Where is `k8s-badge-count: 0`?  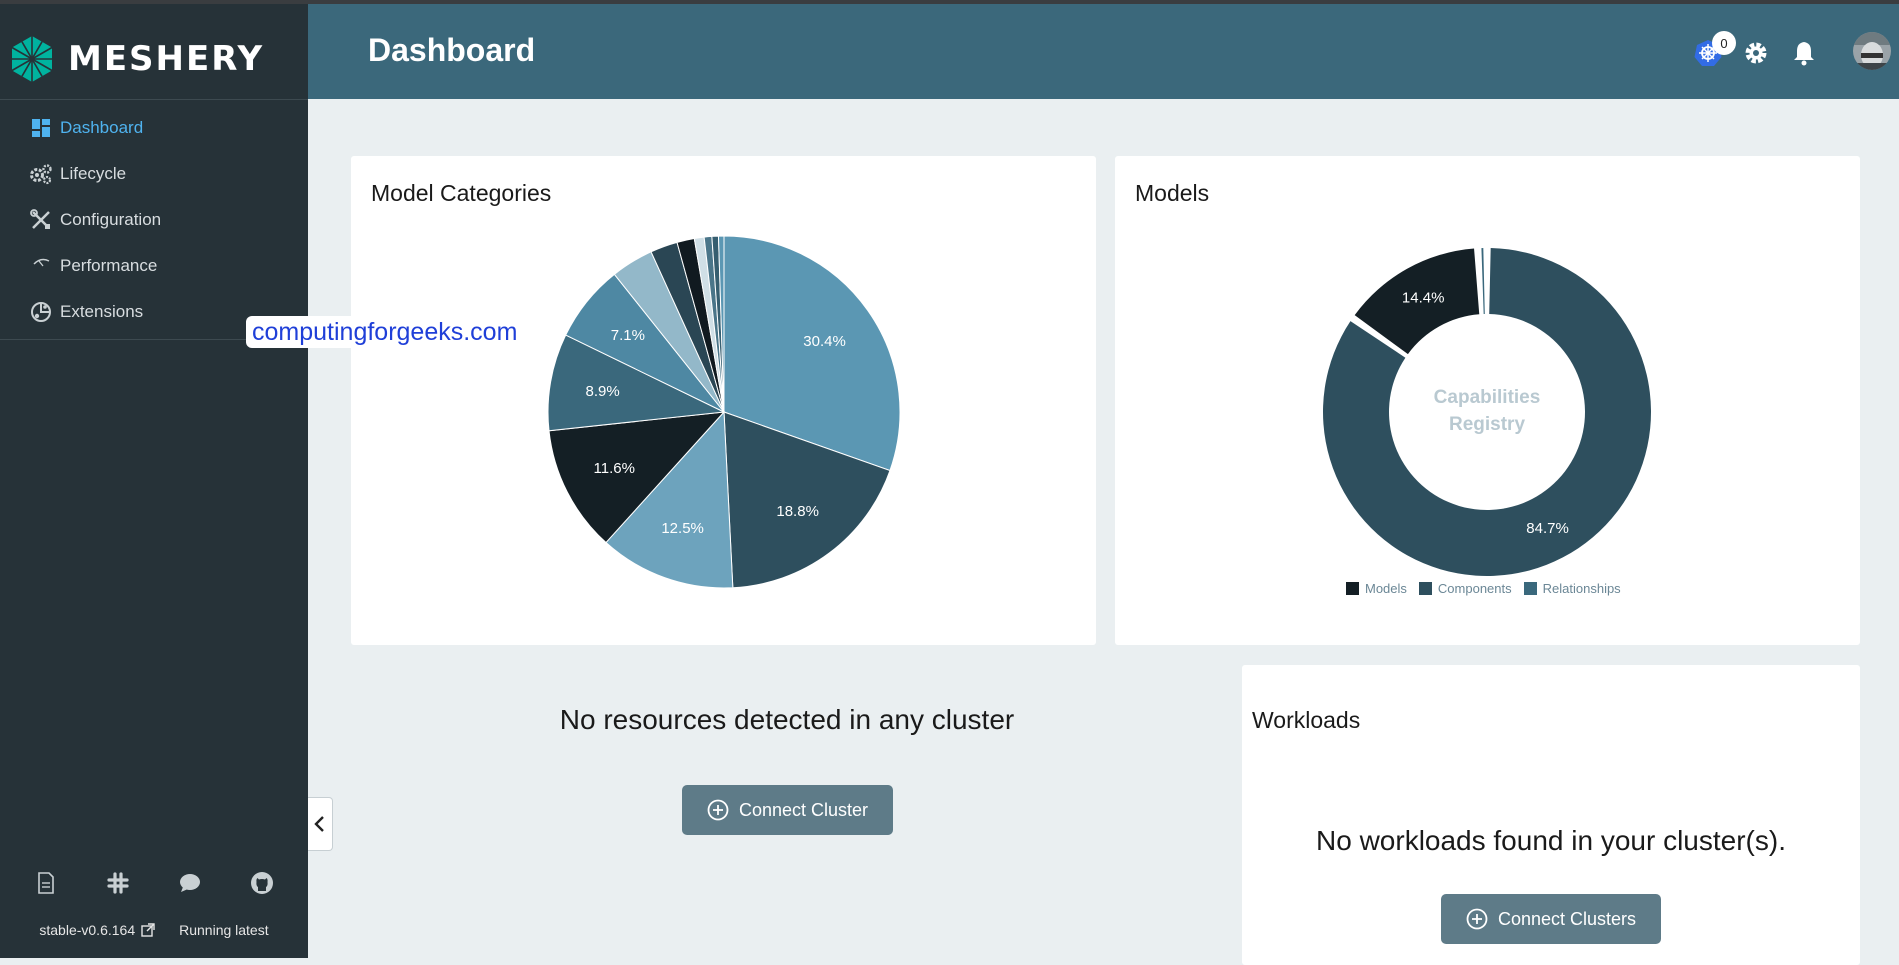 k8s-badge-count: 0 is located at coordinates (1724, 43).